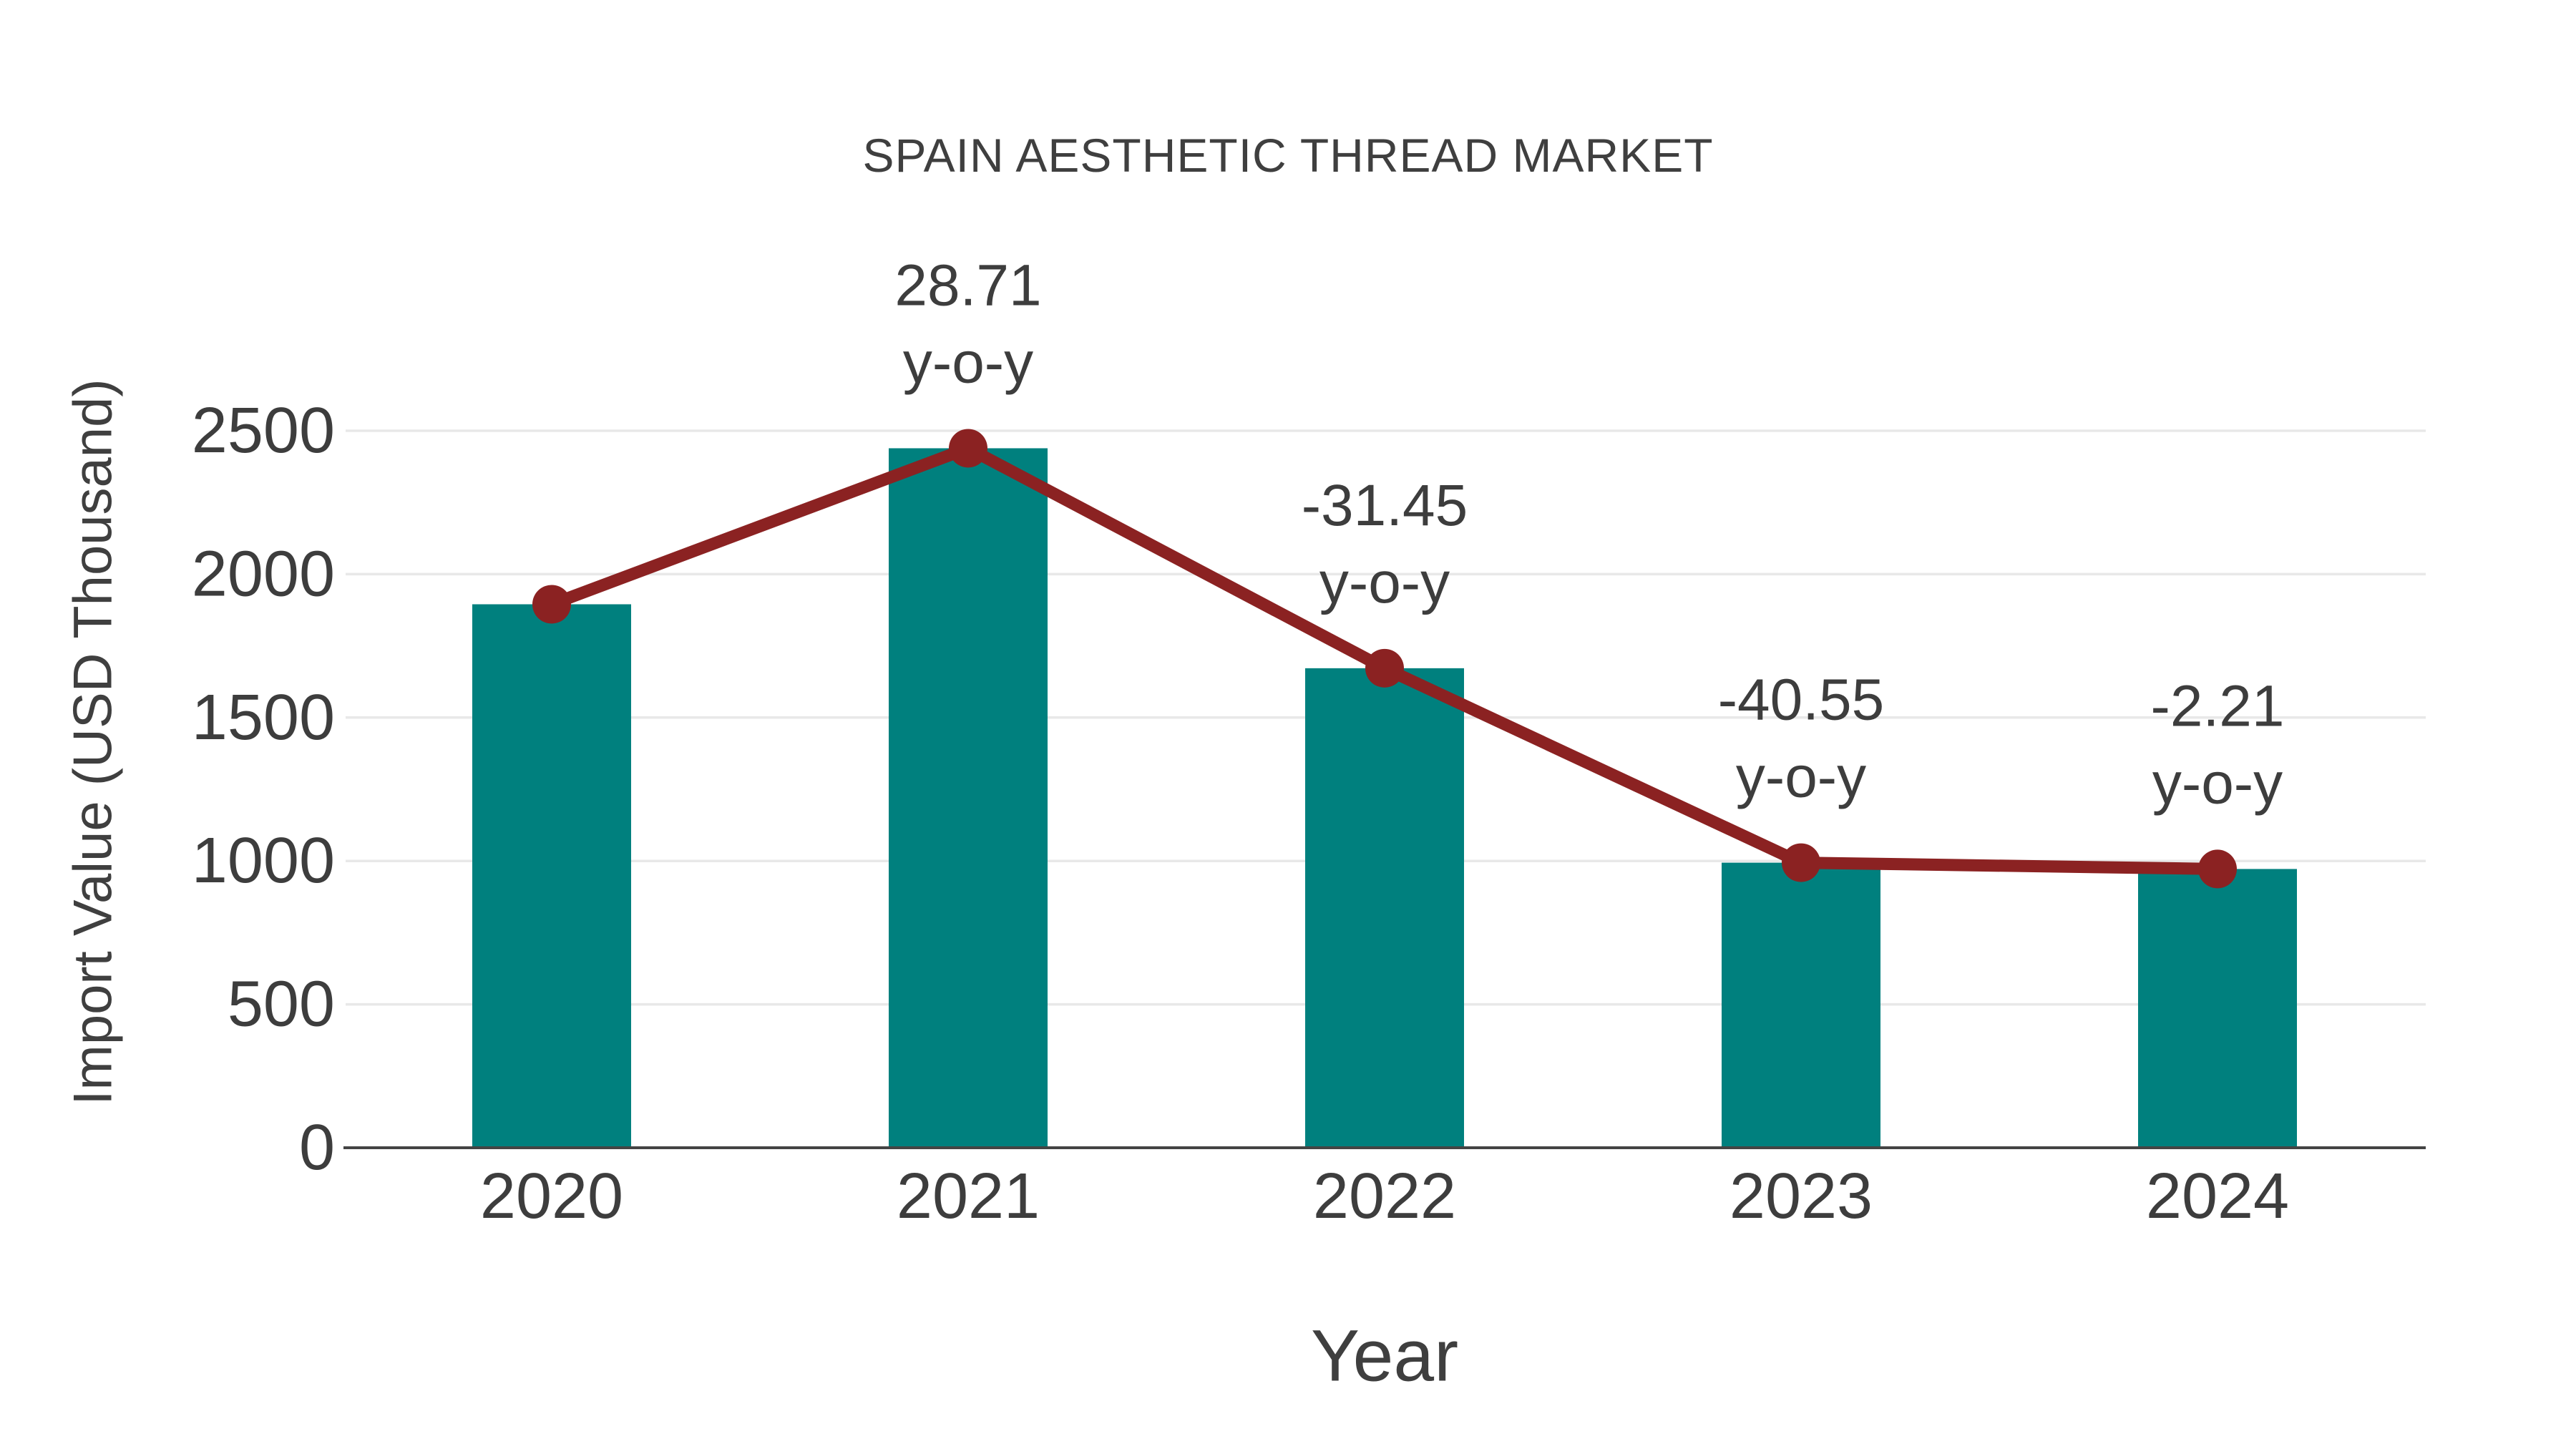 The width and height of the screenshot is (2576, 1449). Describe the element at coordinates (2217, 869) in the screenshot. I see `line-marker-2024` at that location.